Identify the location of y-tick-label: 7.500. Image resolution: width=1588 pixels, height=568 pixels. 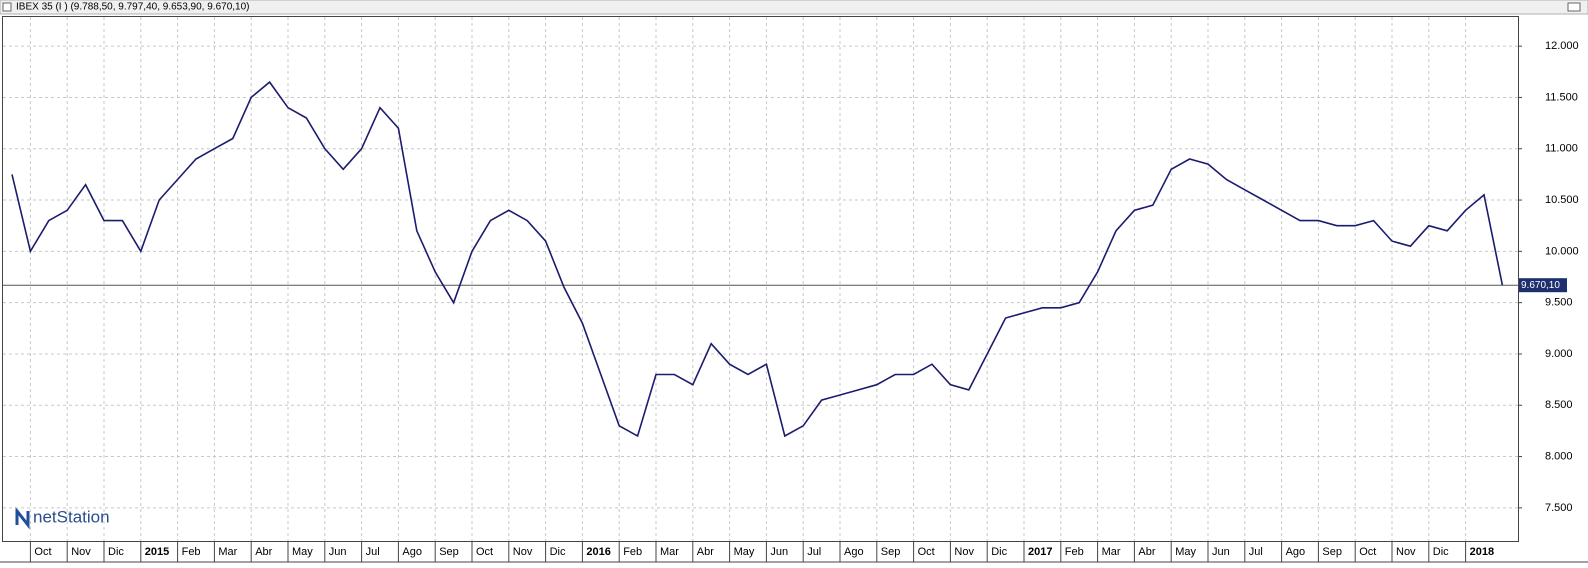
(1559, 508).